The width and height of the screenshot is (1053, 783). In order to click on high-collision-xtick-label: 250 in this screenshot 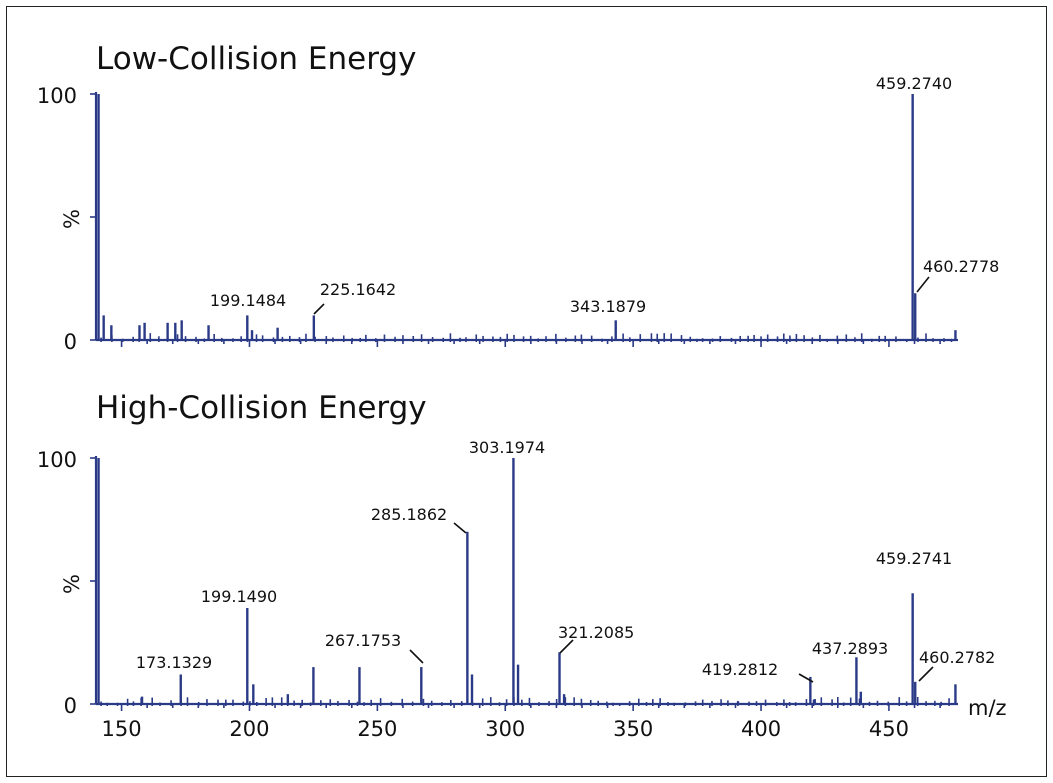, I will do `click(377, 729)`.